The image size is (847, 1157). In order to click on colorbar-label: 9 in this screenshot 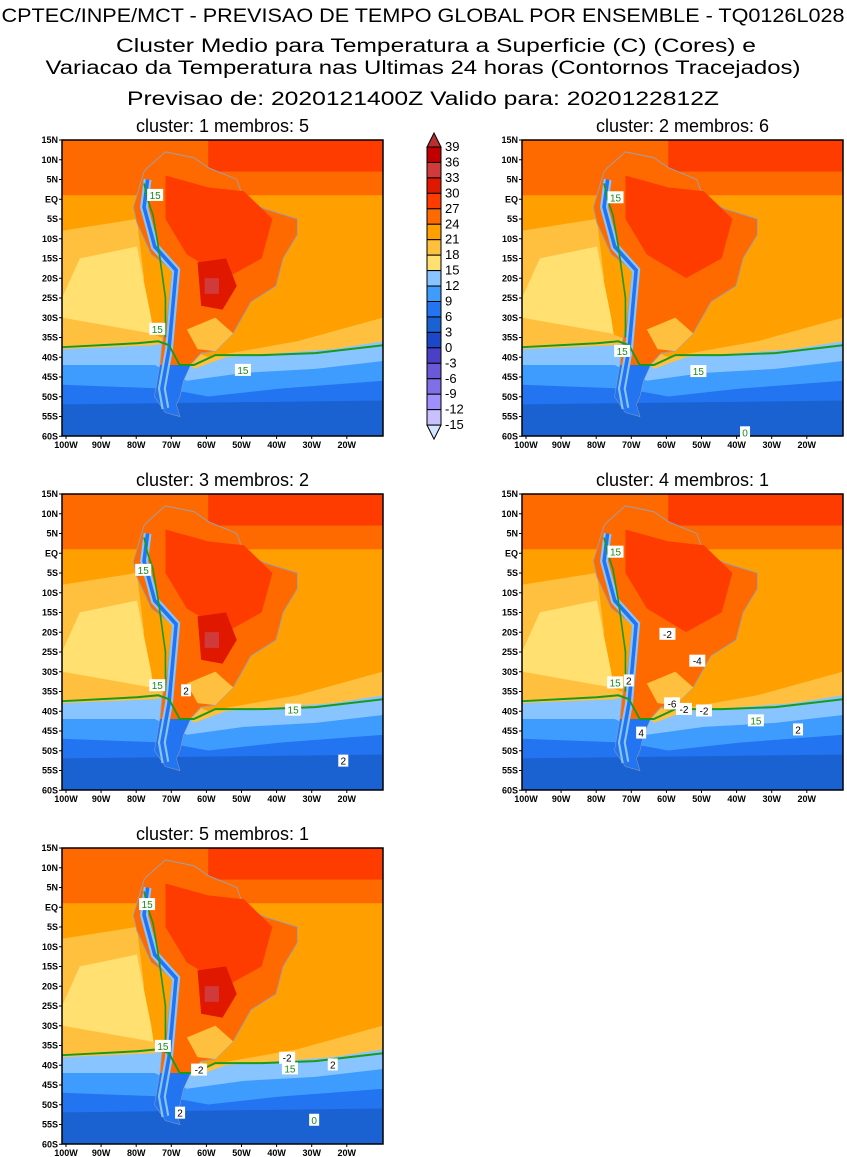, I will do `click(448, 301)`.